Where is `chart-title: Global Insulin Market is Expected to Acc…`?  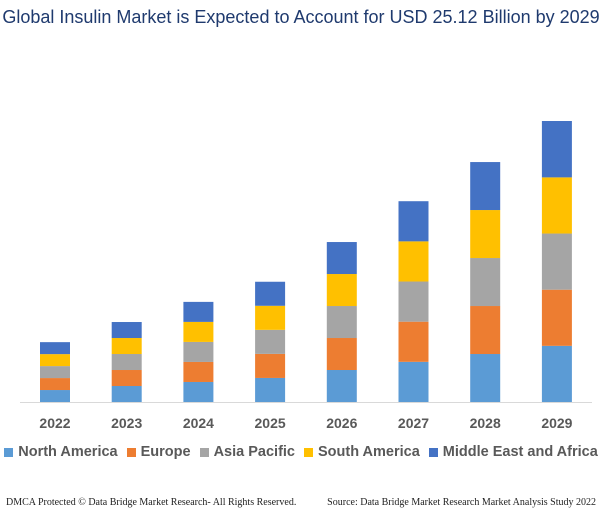 chart-title: Global Insulin Market is Expected to Acc… is located at coordinates (301, 17).